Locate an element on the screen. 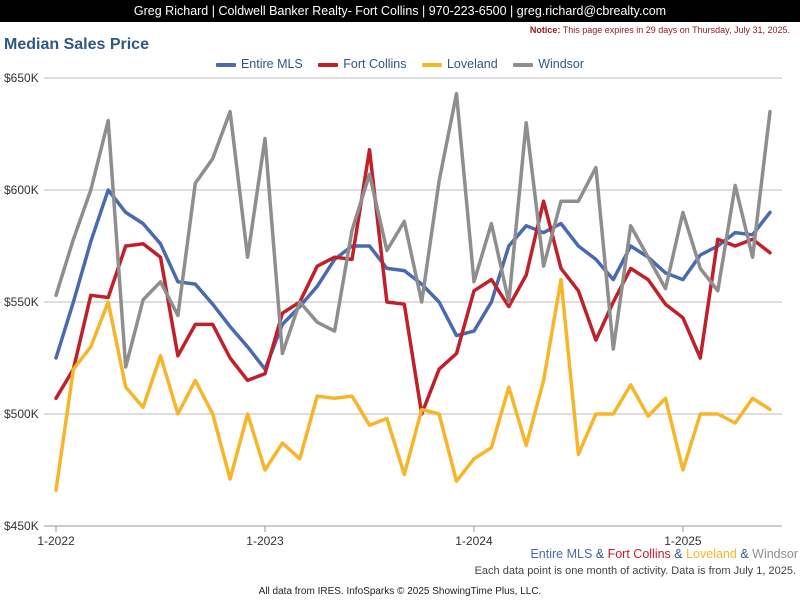 The height and width of the screenshot is (600, 800). legend-item-entire-mls: Entire MLS is located at coordinates (259, 64).